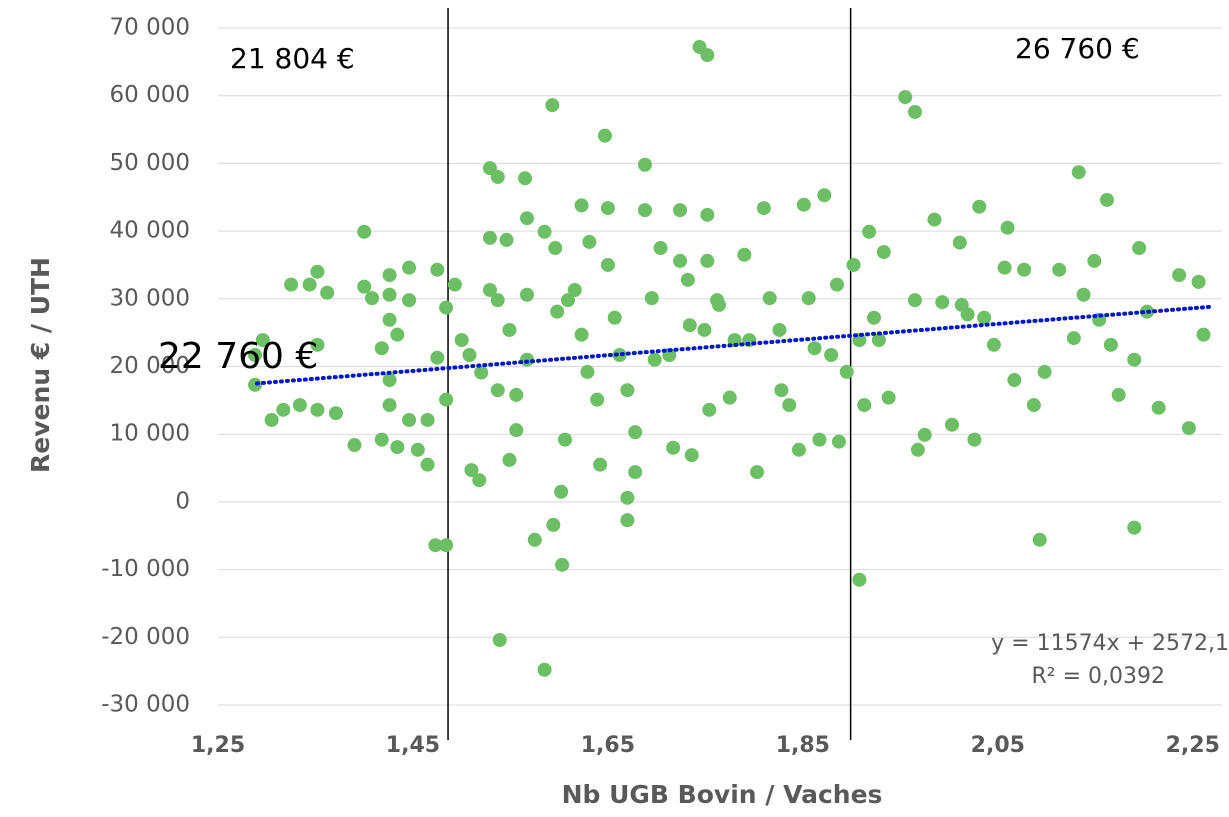 Image resolution: width=1229 pixels, height=817 pixels. I want to click on trend-equation: y = 11574x + 2572,1, so click(1110, 643).